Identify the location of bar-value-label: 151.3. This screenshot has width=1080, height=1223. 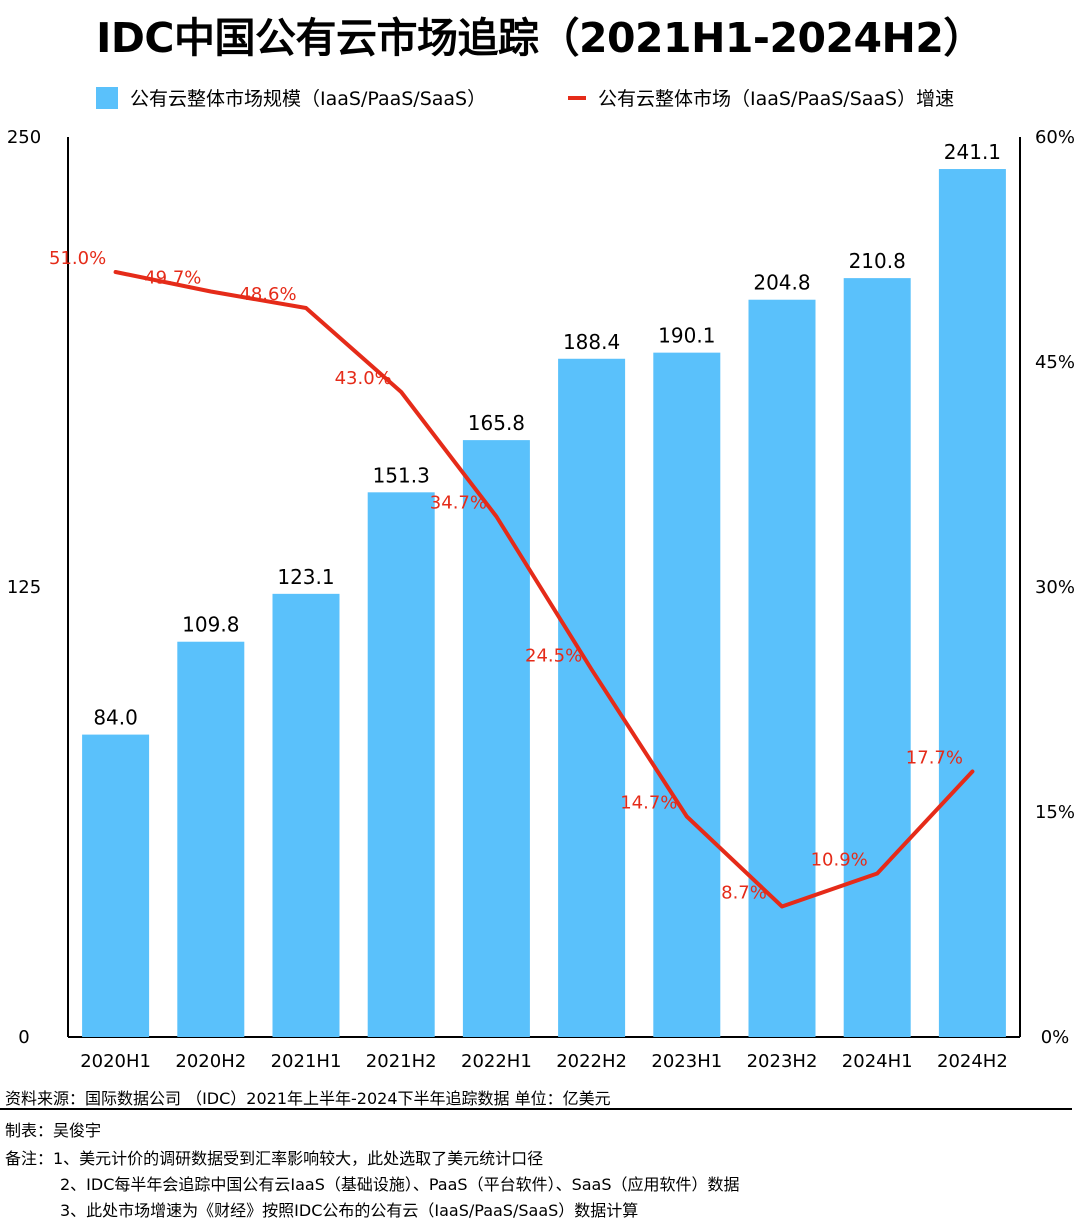
(401, 475).